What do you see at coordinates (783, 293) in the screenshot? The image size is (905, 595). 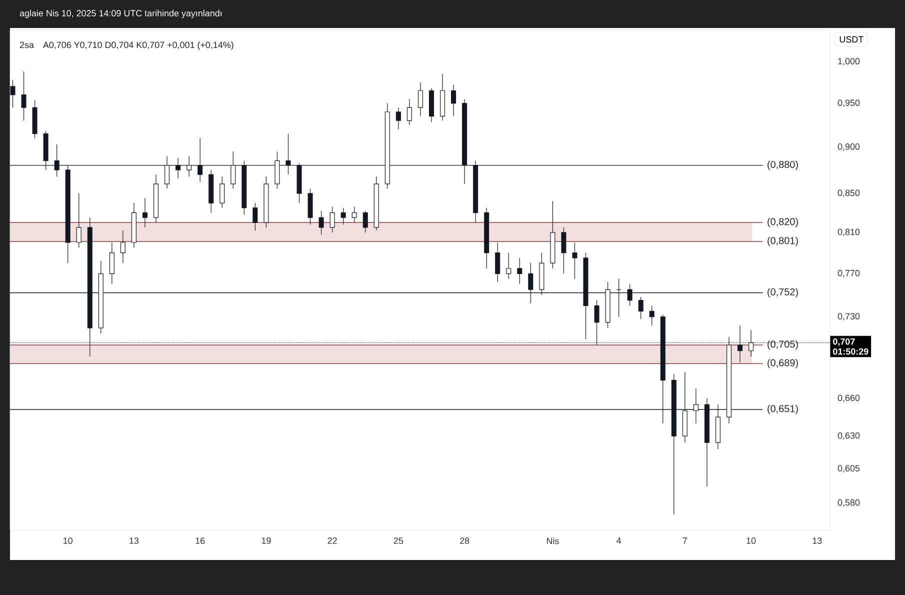 I see `ref-line-label: (0,752)` at bounding box center [783, 293].